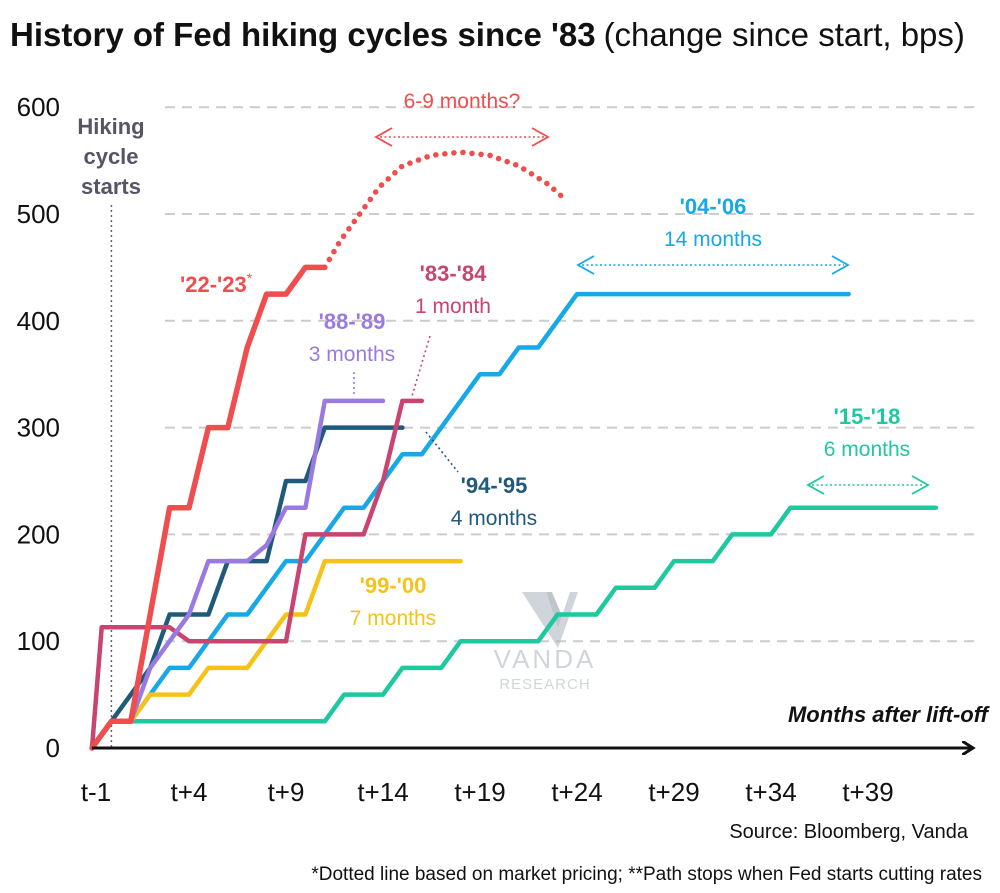  I want to click on x-tick-label-t+39: t+39, so click(867, 792).